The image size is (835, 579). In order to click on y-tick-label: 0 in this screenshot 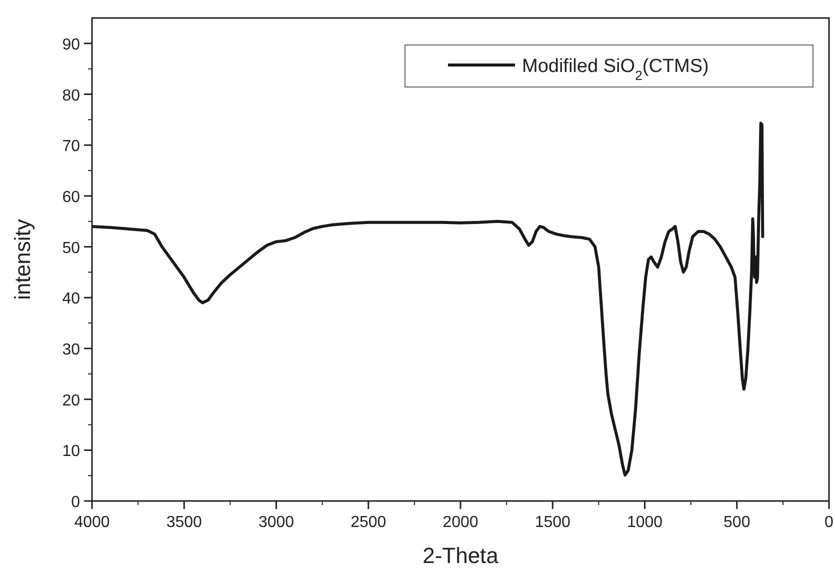, I will do `click(75, 502)`.